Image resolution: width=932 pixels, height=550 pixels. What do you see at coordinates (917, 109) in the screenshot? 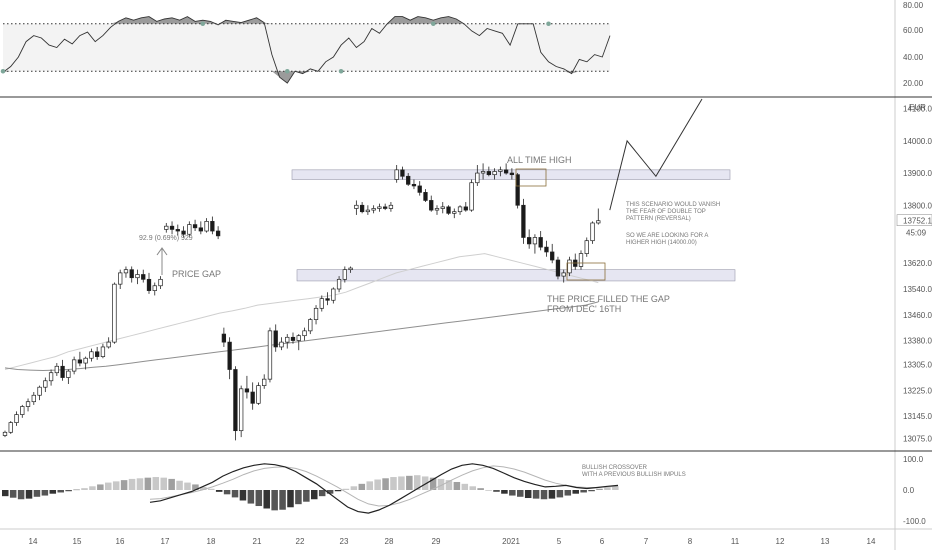
I see `price-y-tick-label: 14100.0` at bounding box center [917, 109].